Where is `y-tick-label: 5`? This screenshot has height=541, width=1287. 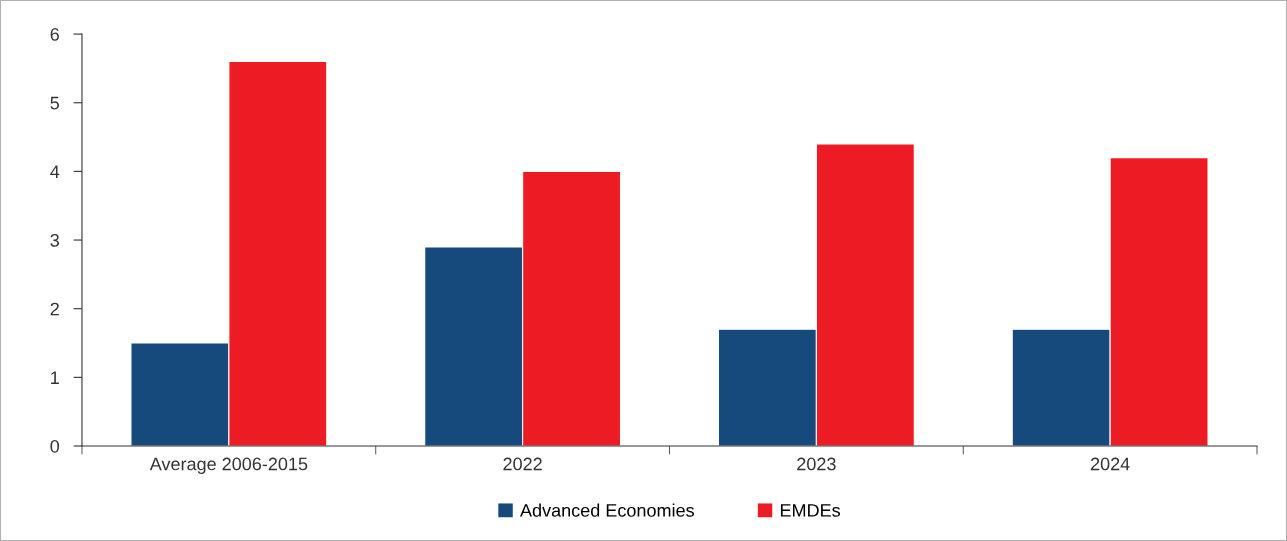 y-tick-label: 5 is located at coordinates (54, 103).